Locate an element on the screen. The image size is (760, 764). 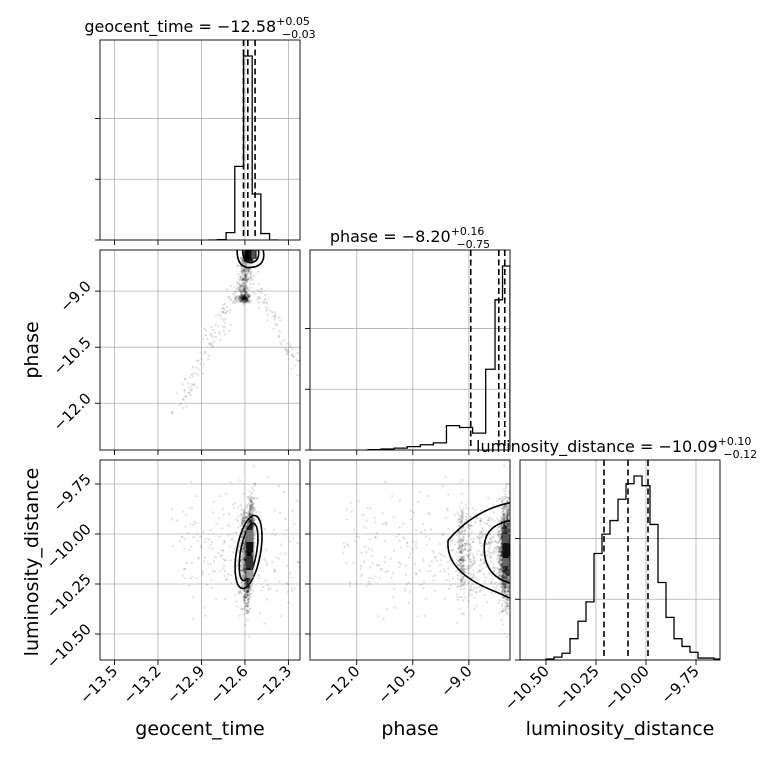
density-cell is located at coordinates (253, 255).